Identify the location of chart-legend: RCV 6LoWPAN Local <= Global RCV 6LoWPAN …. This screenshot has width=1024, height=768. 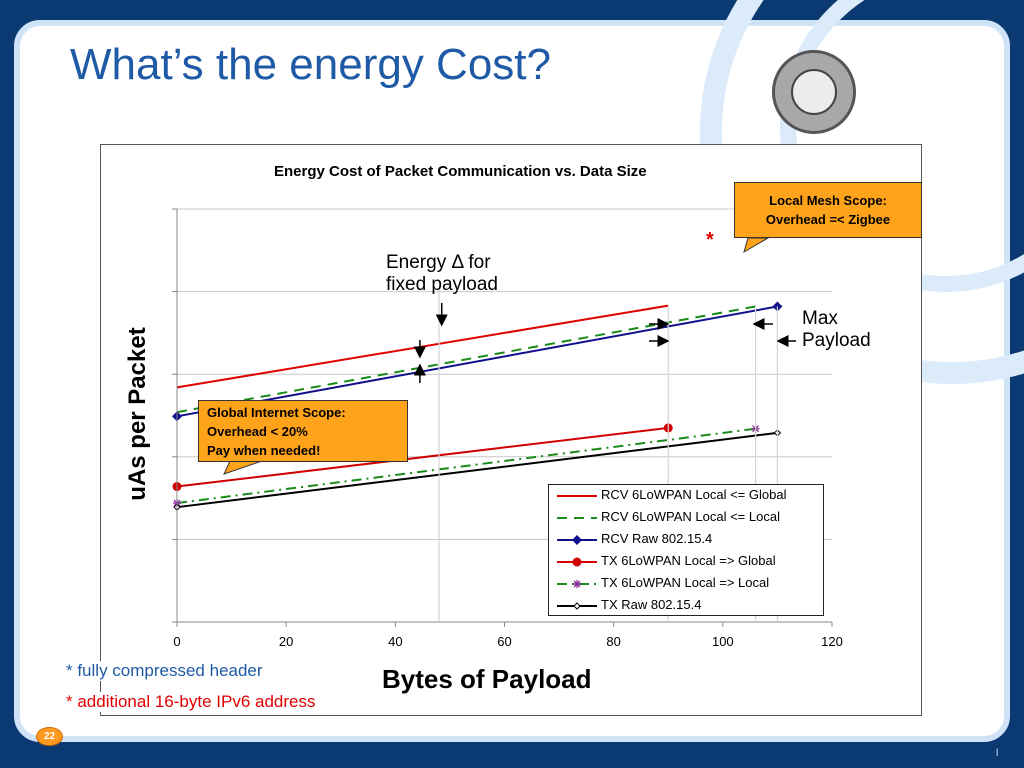
(686, 550).